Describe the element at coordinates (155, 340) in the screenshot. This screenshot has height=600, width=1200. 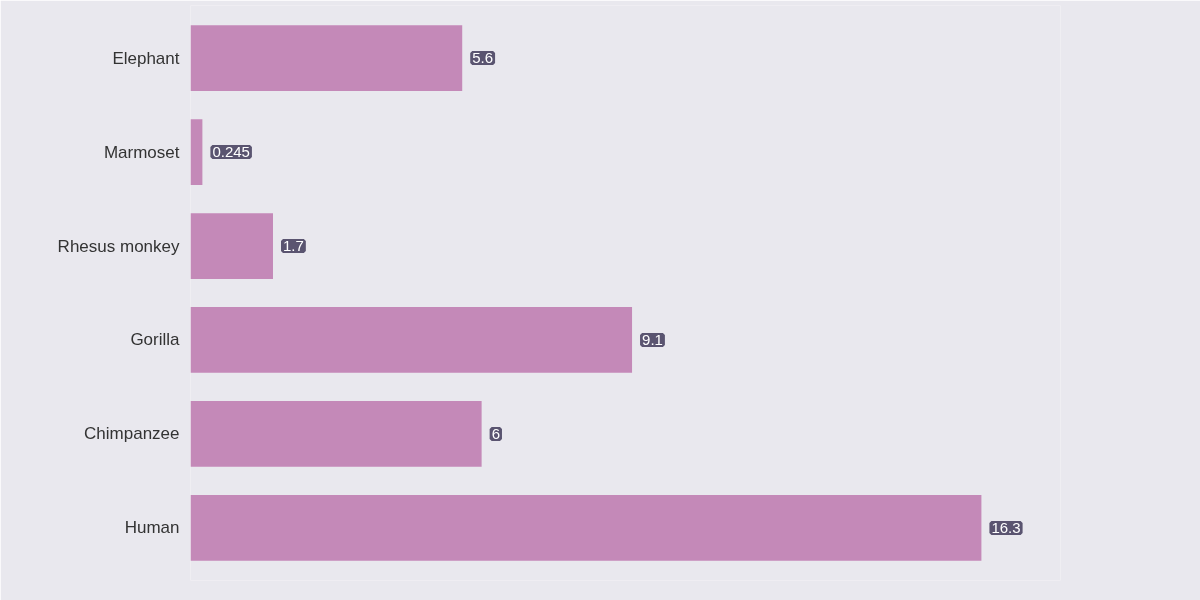
I see `y-tick-label: Gorilla` at that location.